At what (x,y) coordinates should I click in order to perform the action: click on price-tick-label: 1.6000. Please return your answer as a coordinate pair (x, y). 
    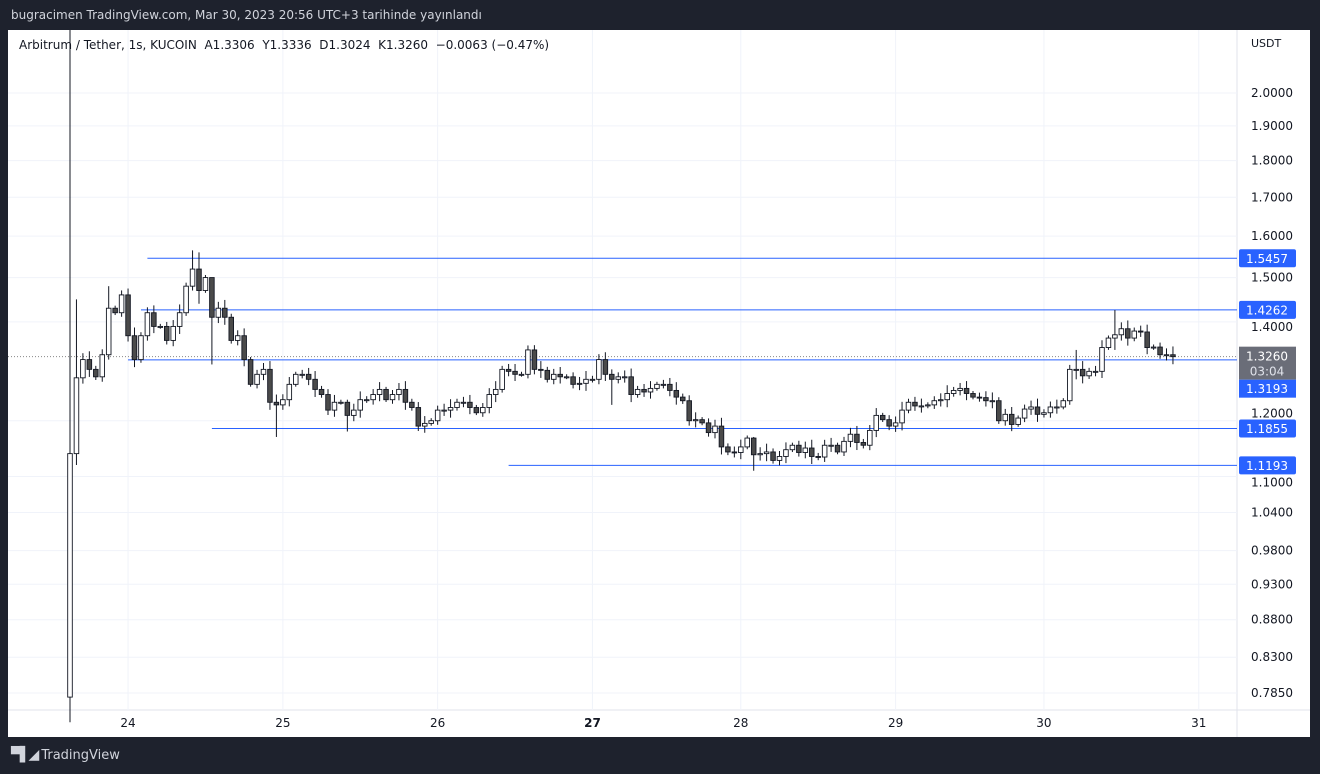
    Looking at the image, I should click on (1272, 236).